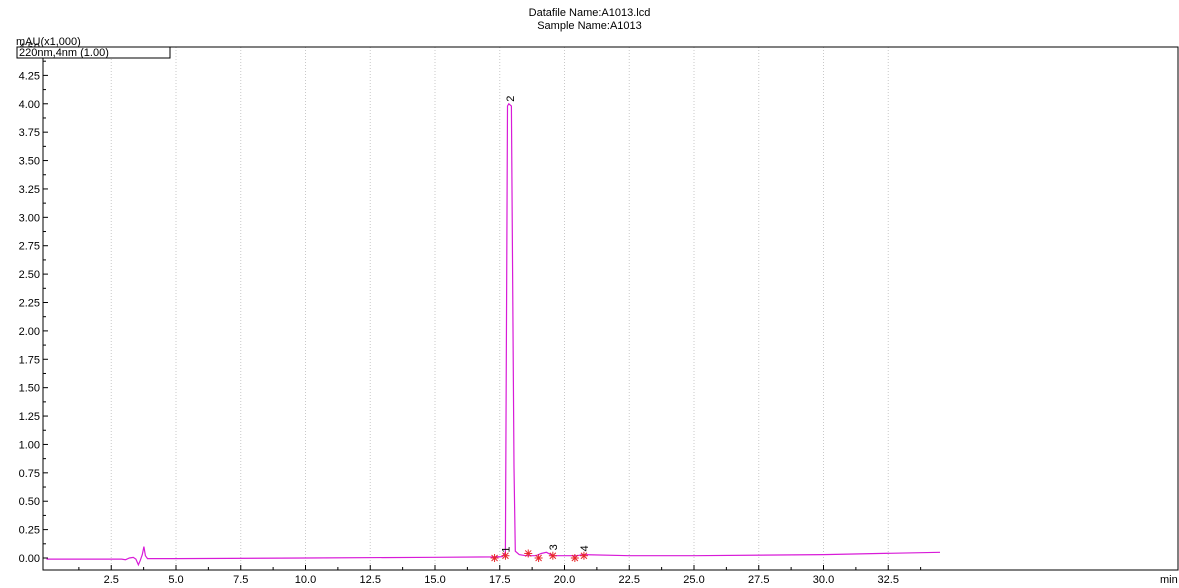 The height and width of the screenshot is (588, 1179). I want to click on sample-name: Sample Name:A1013, so click(589, 26).